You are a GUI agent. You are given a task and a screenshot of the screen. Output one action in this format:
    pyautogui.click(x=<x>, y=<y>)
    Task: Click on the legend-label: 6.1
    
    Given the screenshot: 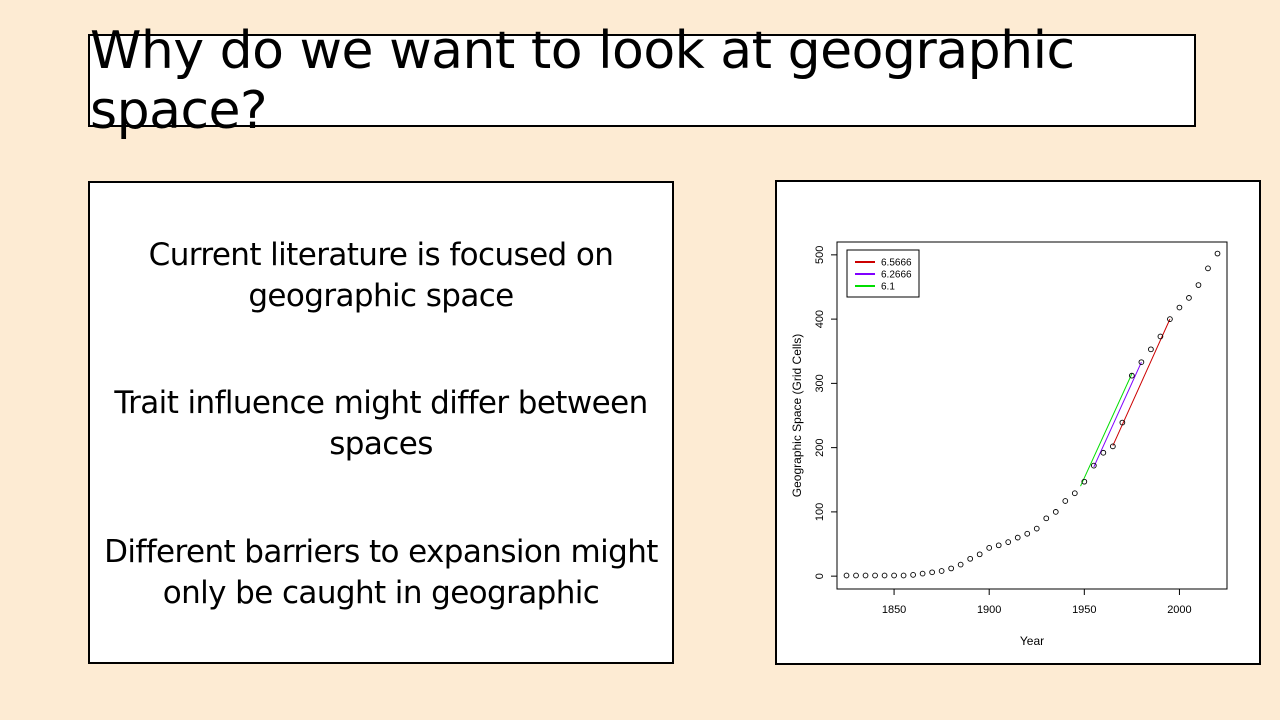 What is the action you would take?
    pyautogui.click(x=888, y=287)
    